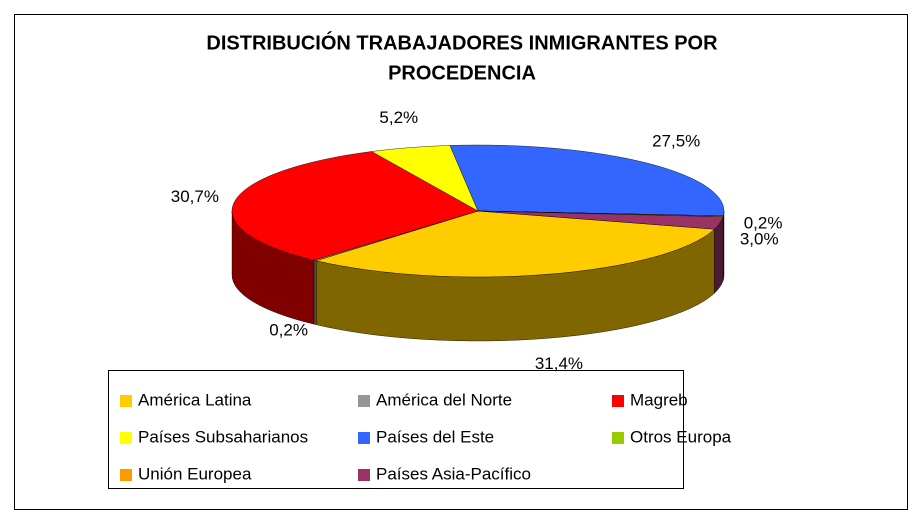 This screenshot has height=524, width=924. What do you see at coordinates (681, 436) in the screenshot?
I see `legend-label: Otros Europa` at bounding box center [681, 436].